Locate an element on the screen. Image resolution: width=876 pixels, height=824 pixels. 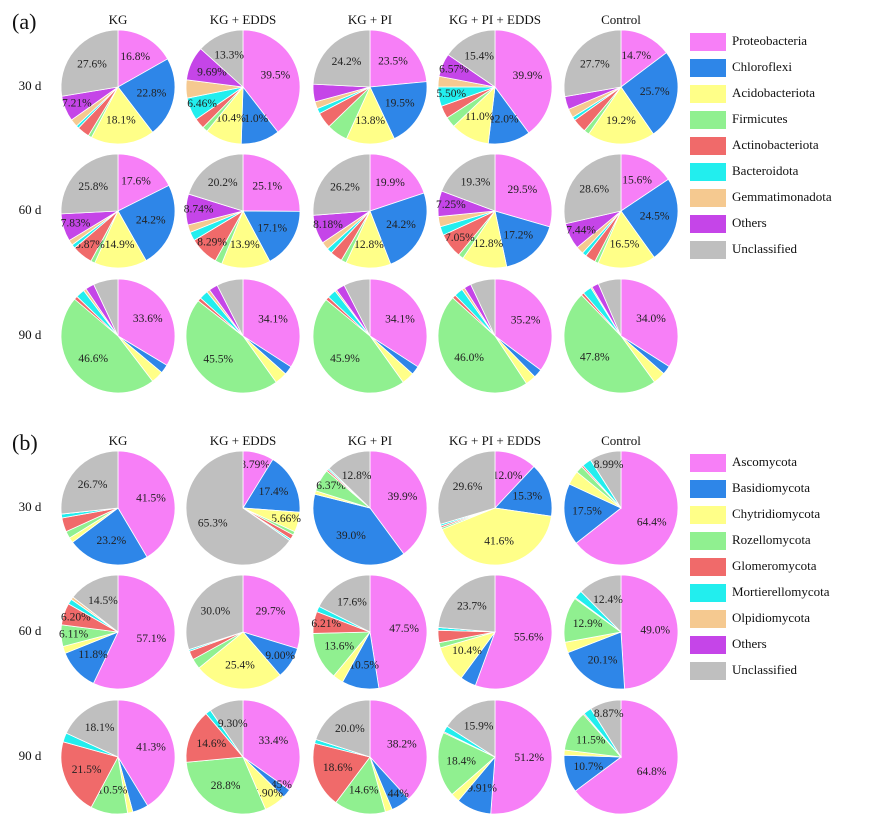
slice-label: 11.5% is located at coordinates (591, 741).